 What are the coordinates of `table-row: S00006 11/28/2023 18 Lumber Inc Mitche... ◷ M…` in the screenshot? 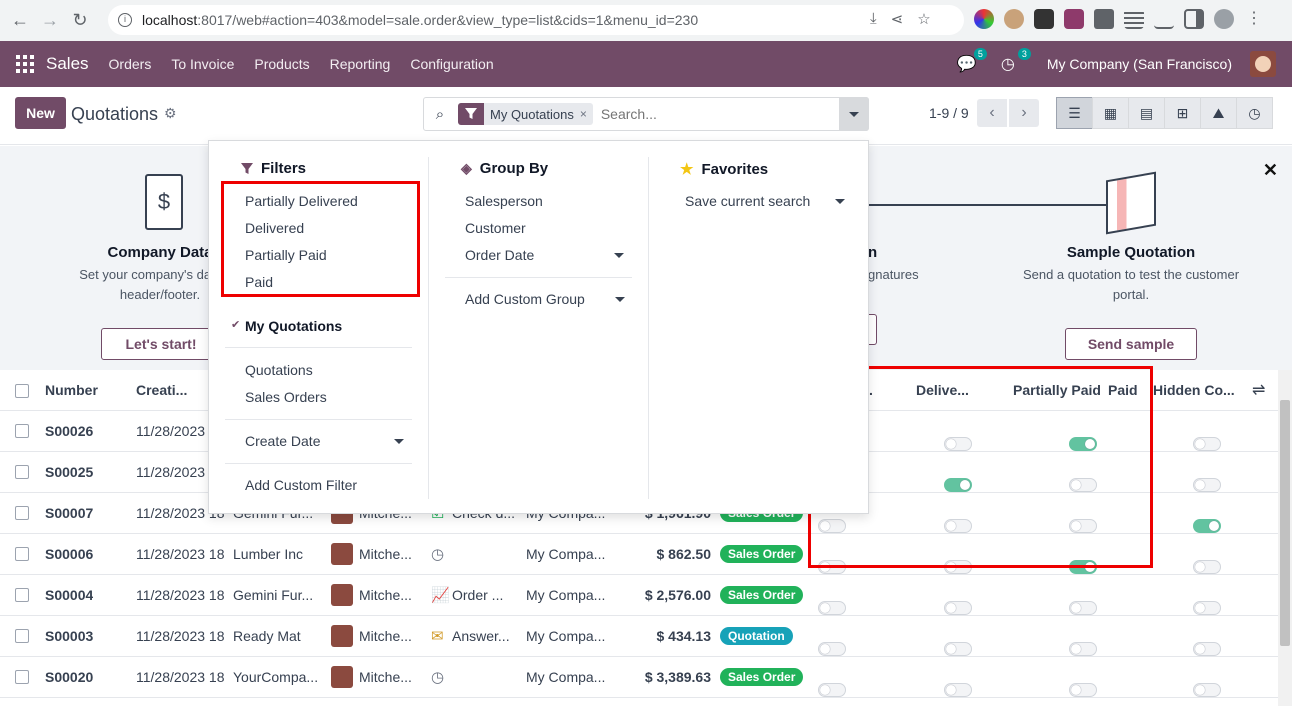 It's located at (639, 554).